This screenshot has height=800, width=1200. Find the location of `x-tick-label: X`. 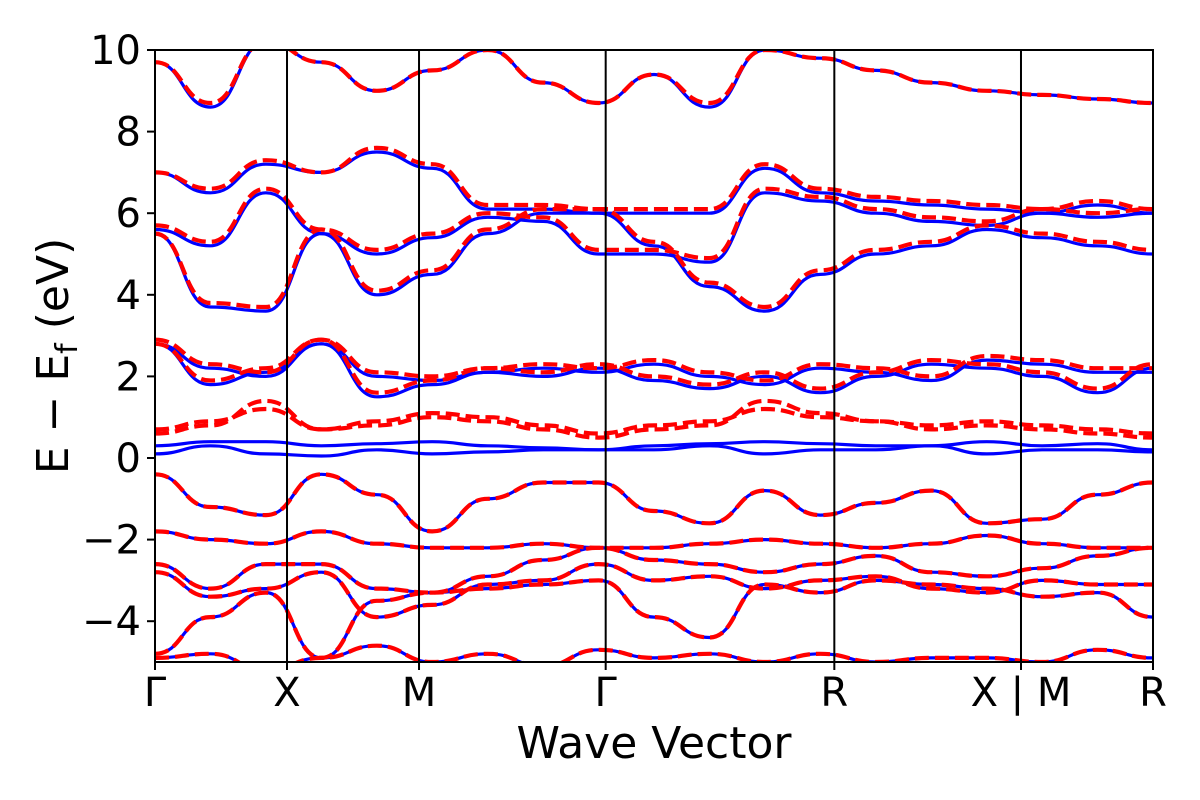

x-tick-label: X is located at coordinates (286, 693).